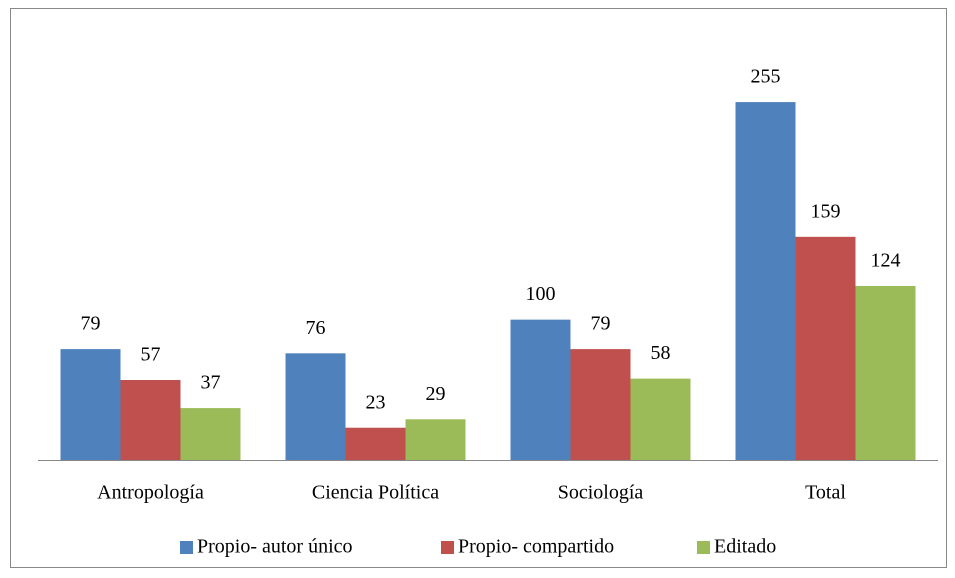 This screenshot has height=578, width=955. I want to click on data-label: 29, so click(436, 394).